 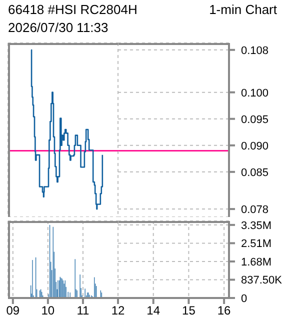 What do you see at coordinates (255, 50) in the screenshot?
I see `y-tick-label: 0.108` at bounding box center [255, 50].